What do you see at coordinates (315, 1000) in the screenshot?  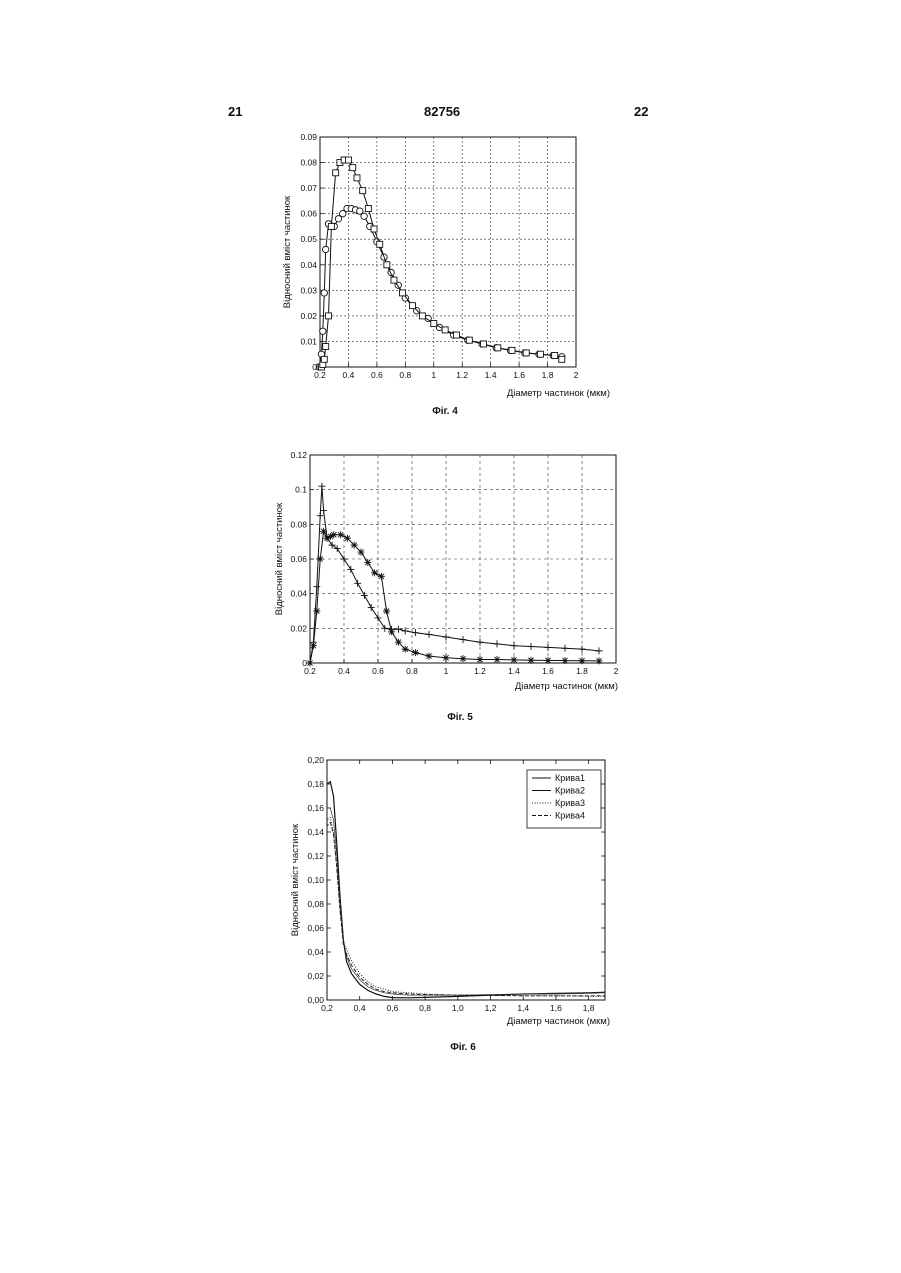 I see `y-tick-label: 0,00` at bounding box center [315, 1000].